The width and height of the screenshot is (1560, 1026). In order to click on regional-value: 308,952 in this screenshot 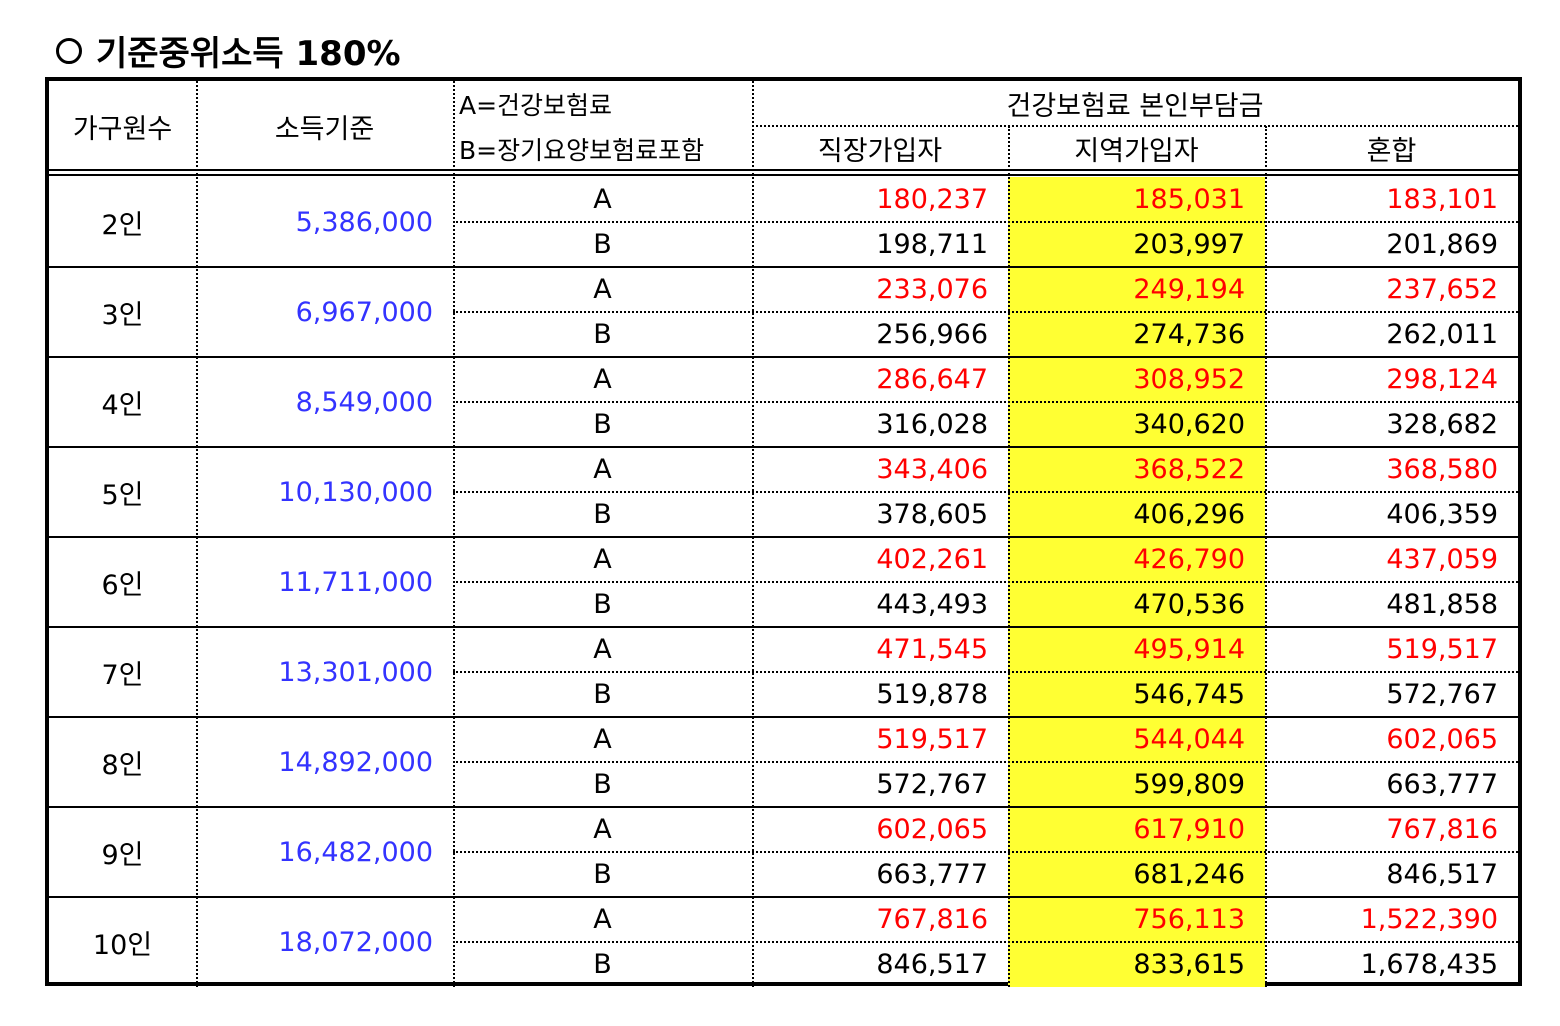, I will do `click(1189, 379)`.